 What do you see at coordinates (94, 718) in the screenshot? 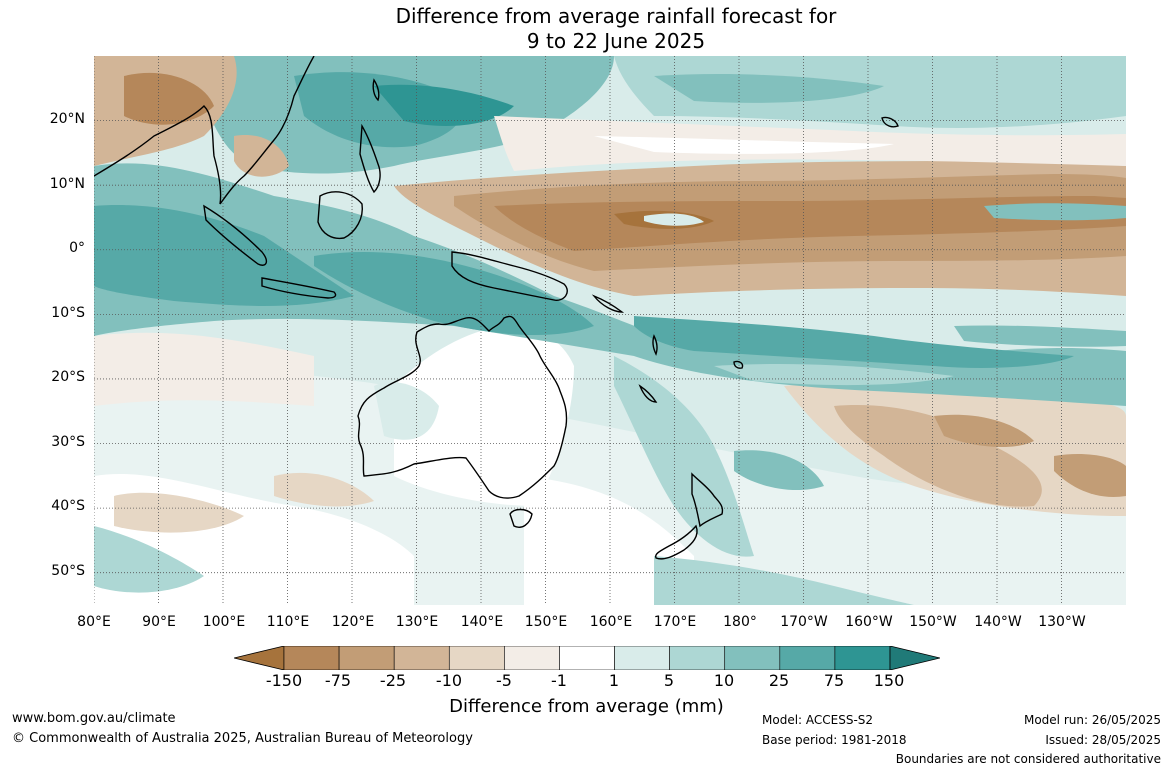
I see `website-link: www.bom.gov.au/climate` at bounding box center [94, 718].